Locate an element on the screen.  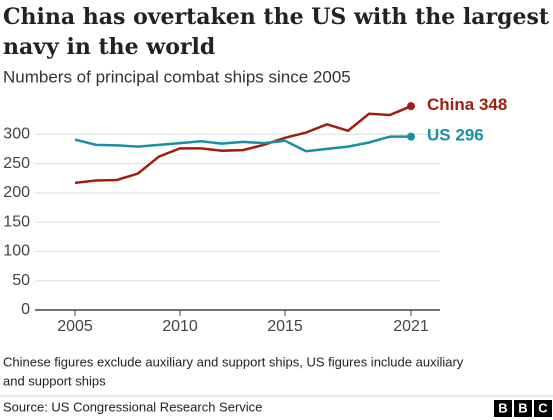
series-name: China is located at coordinates (451, 105).